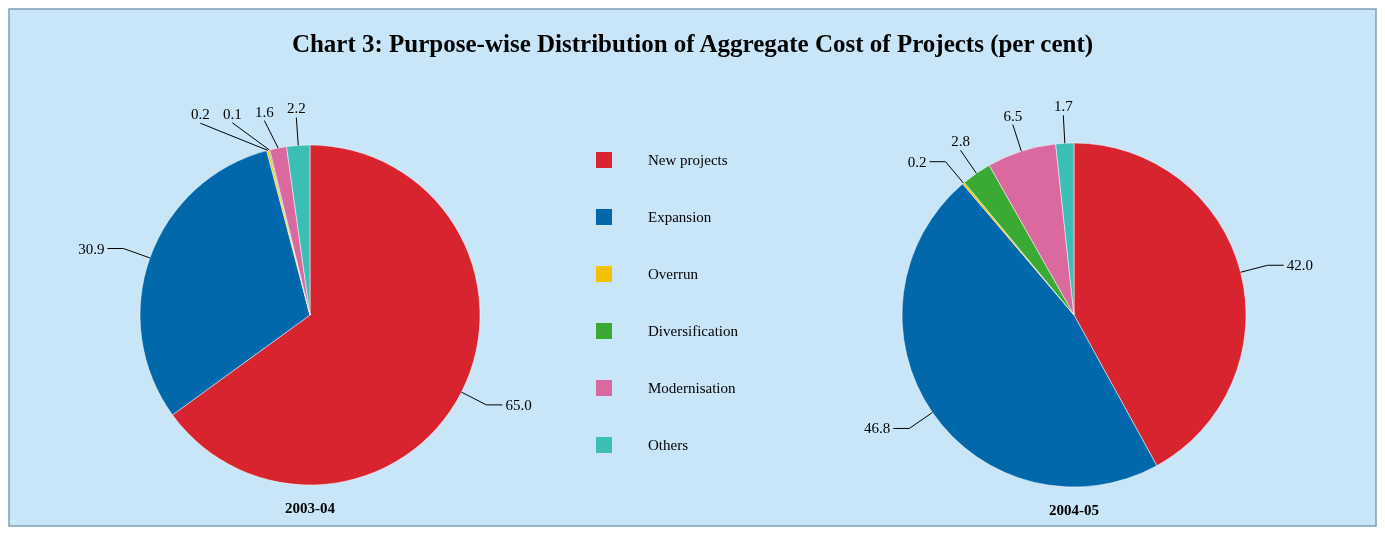 This screenshot has height=535, width=1385. I want to click on data-label: 2.8, so click(960, 141).